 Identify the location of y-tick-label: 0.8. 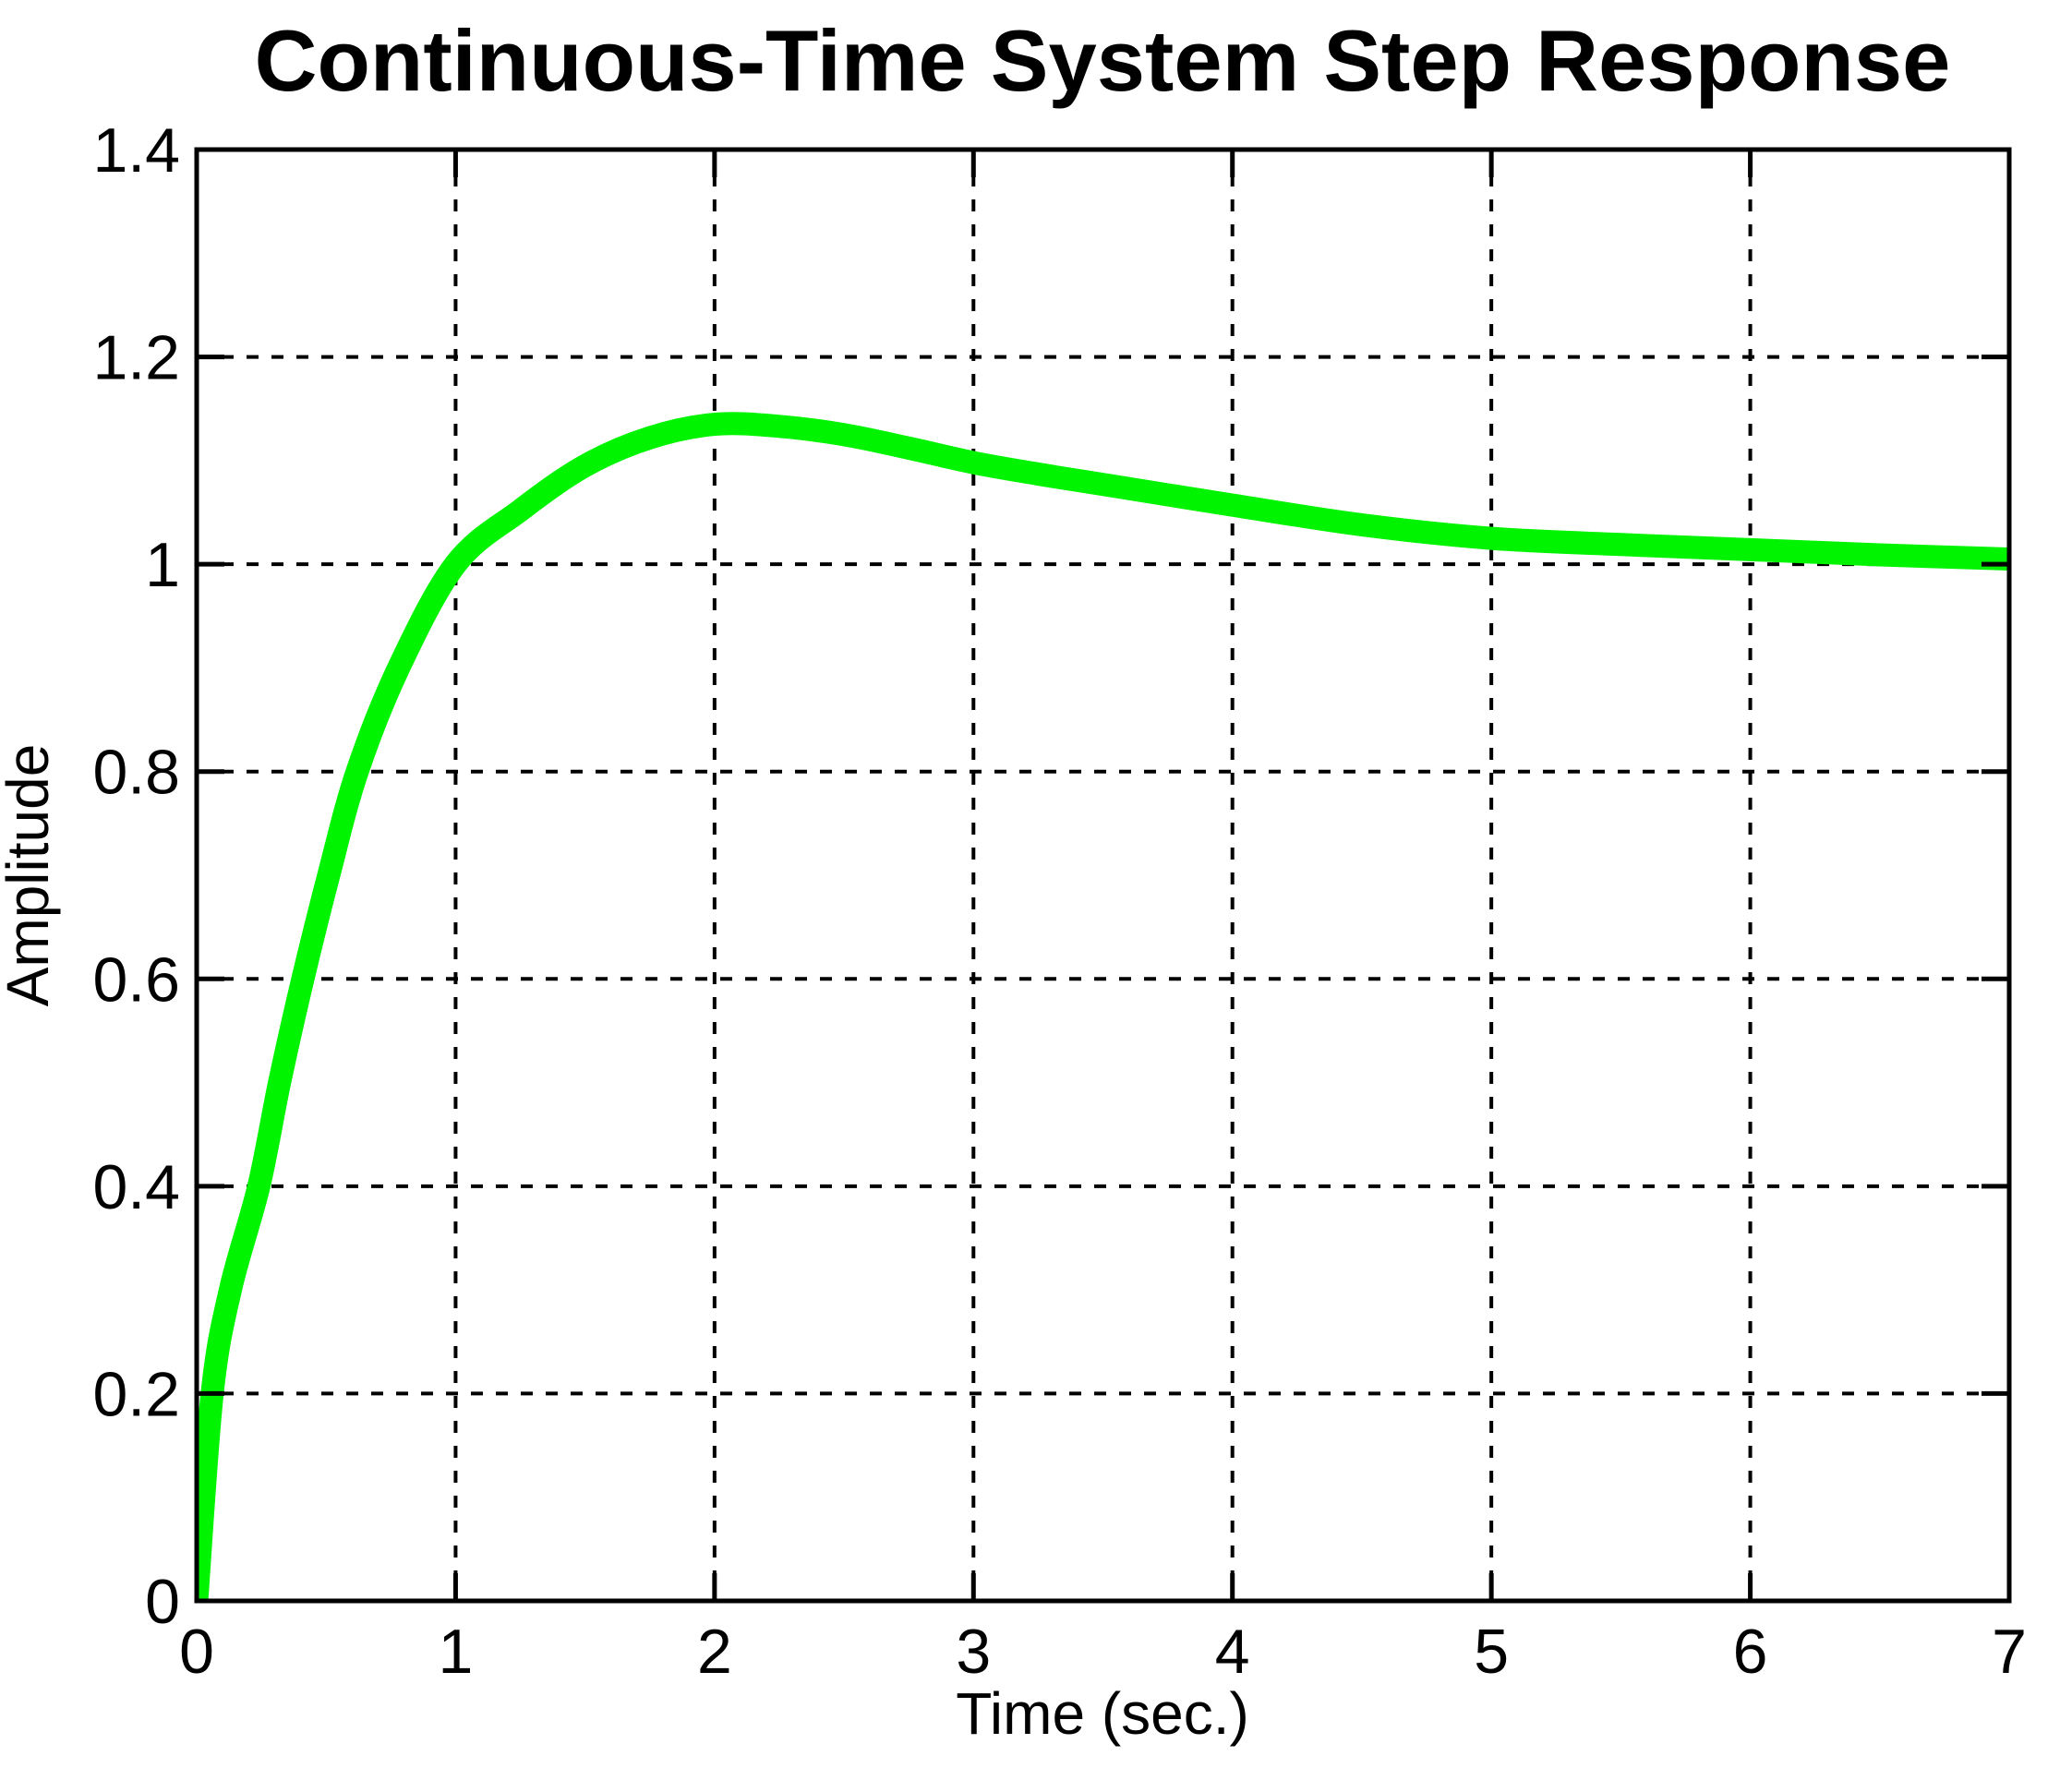
(136, 773).